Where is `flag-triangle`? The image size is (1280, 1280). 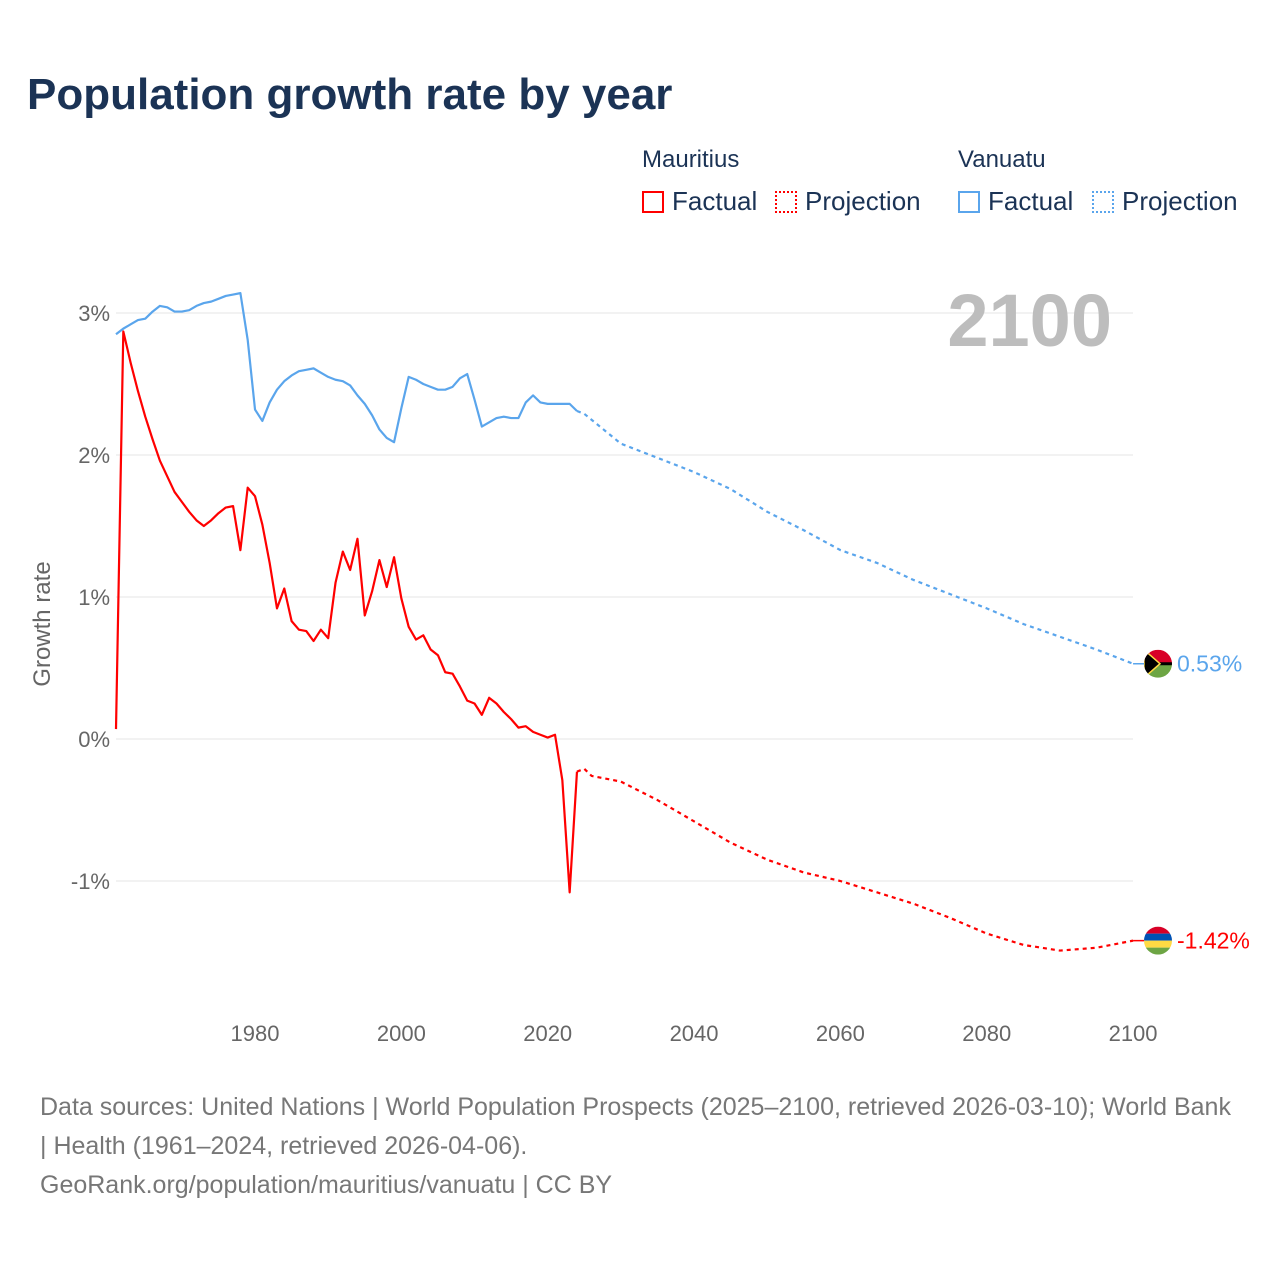 flag-triangle is located at coordinates (1153, 663).